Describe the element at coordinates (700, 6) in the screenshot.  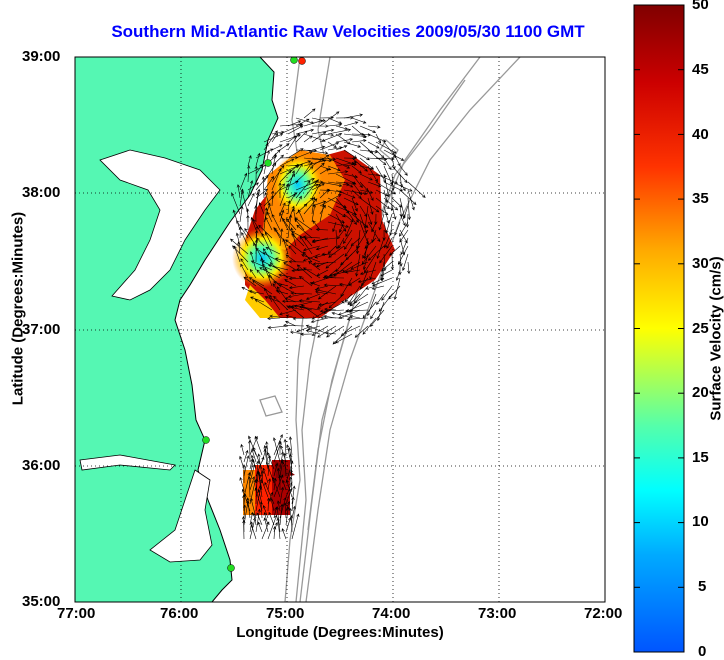
I see `colorbar-tick-label: 50` at that location.